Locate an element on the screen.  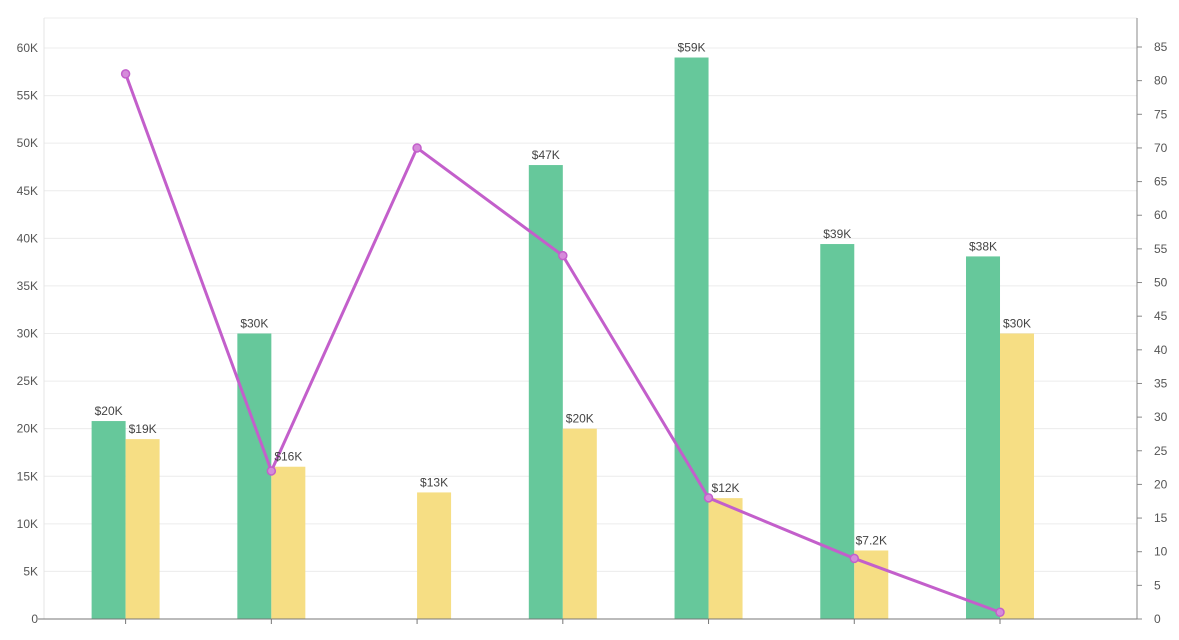
y-right-tick-label: 30 is located at coordinates (1161, 417).